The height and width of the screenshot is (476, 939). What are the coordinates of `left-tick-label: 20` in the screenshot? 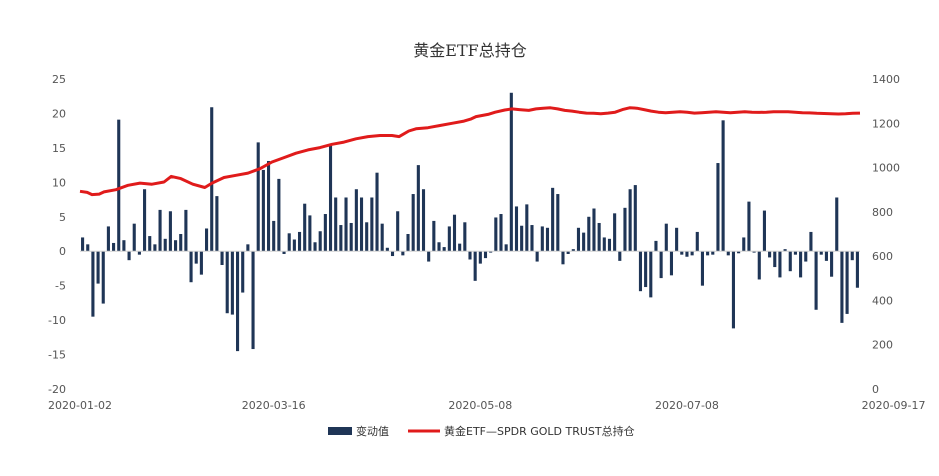 It's located at (59, 113).